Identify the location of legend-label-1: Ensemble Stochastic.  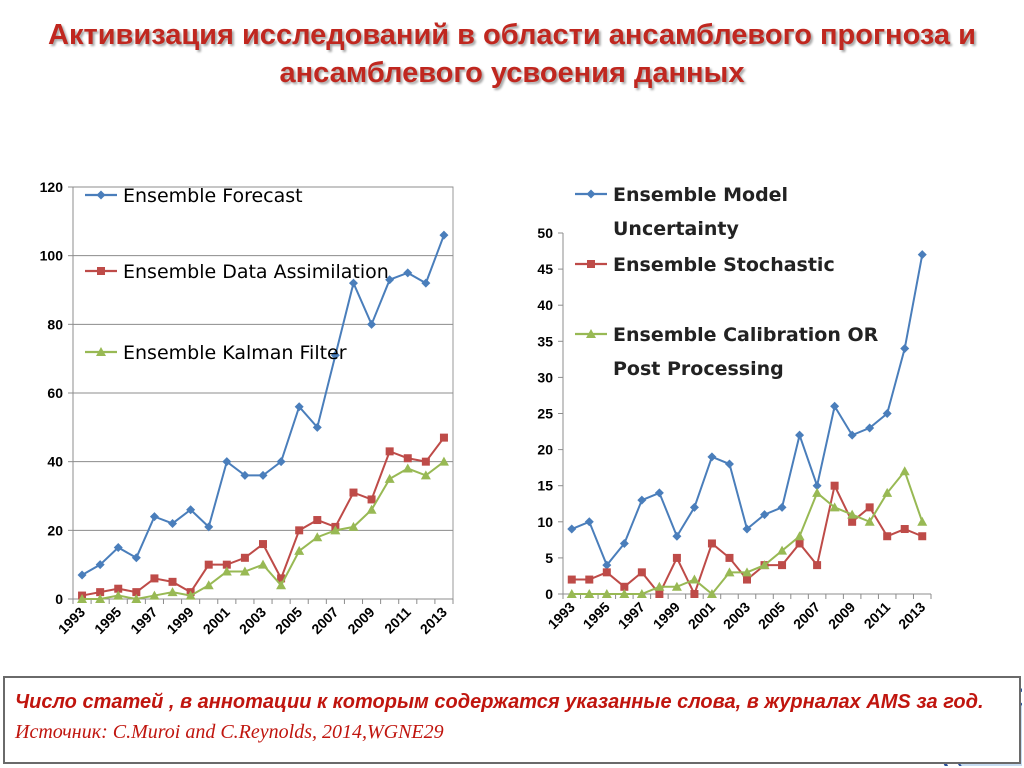
(724, 265).